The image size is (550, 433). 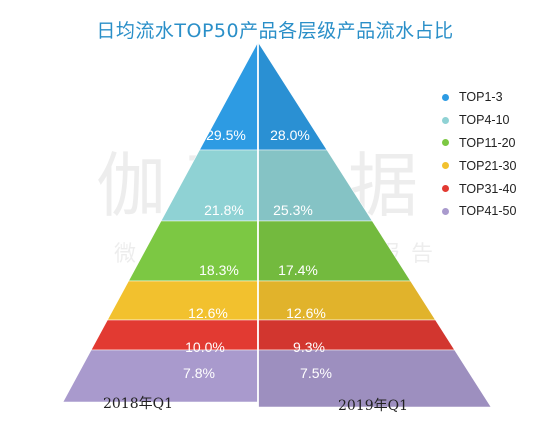 I want to click on legend-item: TOP4-10, so click(x=496, y=120).